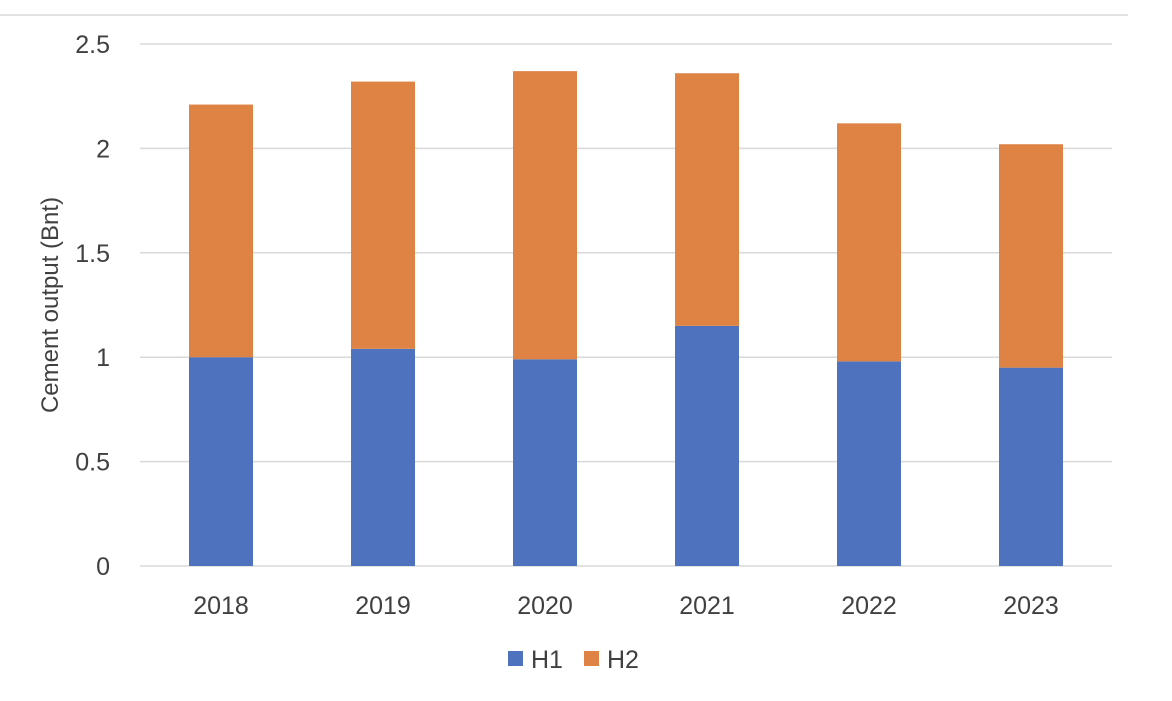  Describe the element at coordinates (92, 306) in the screenshot. I see `y-axis-ticks: 0 0.5 1 1.5 2 2.5` at that location.